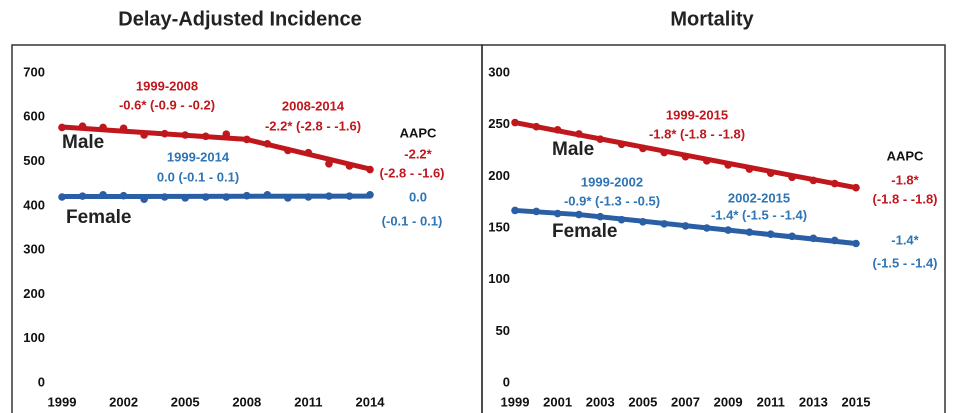 The width and height of the screenshot is (957, 413). I want to click on annotation: (-2.8 - -1.6), so click(411, 172).